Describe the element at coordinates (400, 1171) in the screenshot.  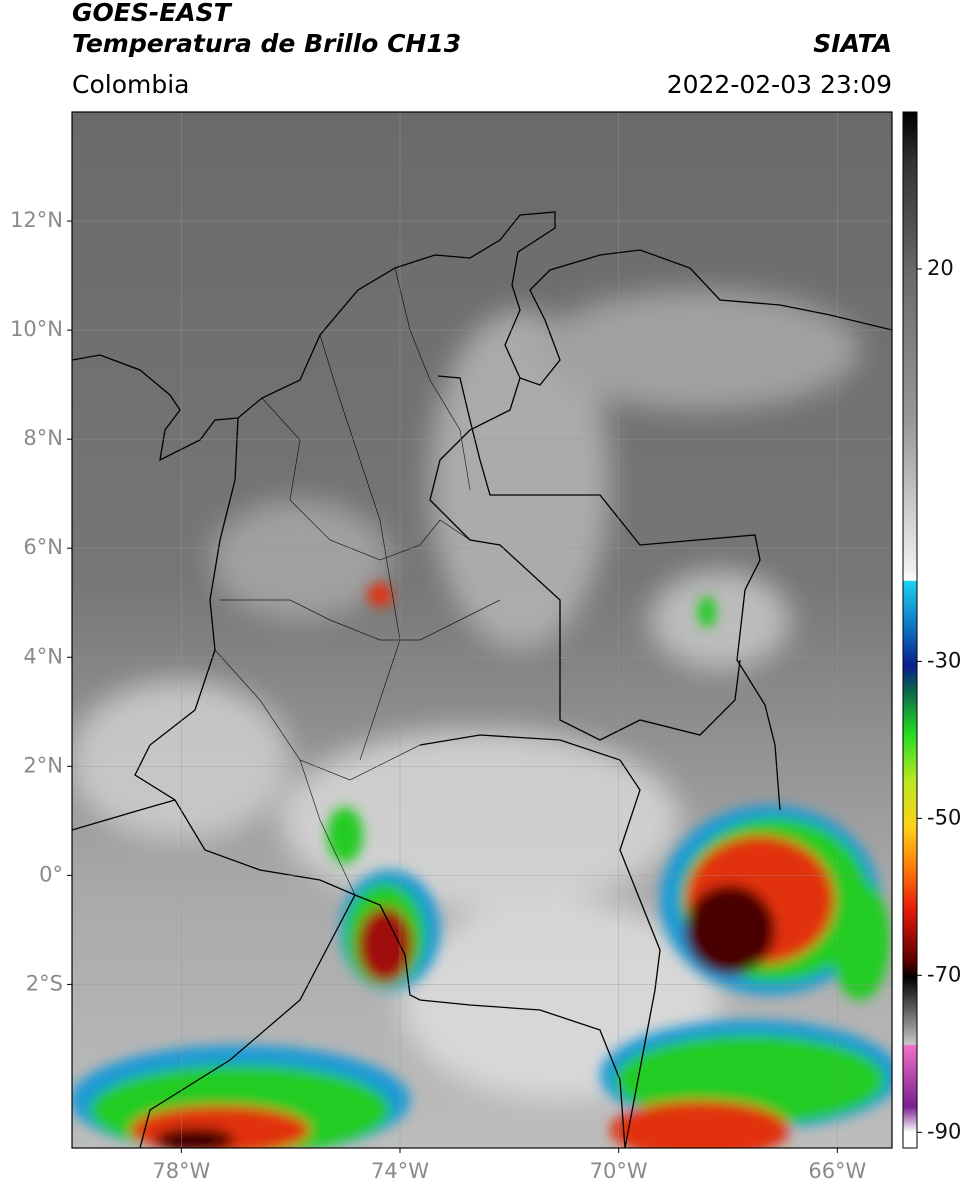
I see `lon-tick-label: 74°W` at that location.